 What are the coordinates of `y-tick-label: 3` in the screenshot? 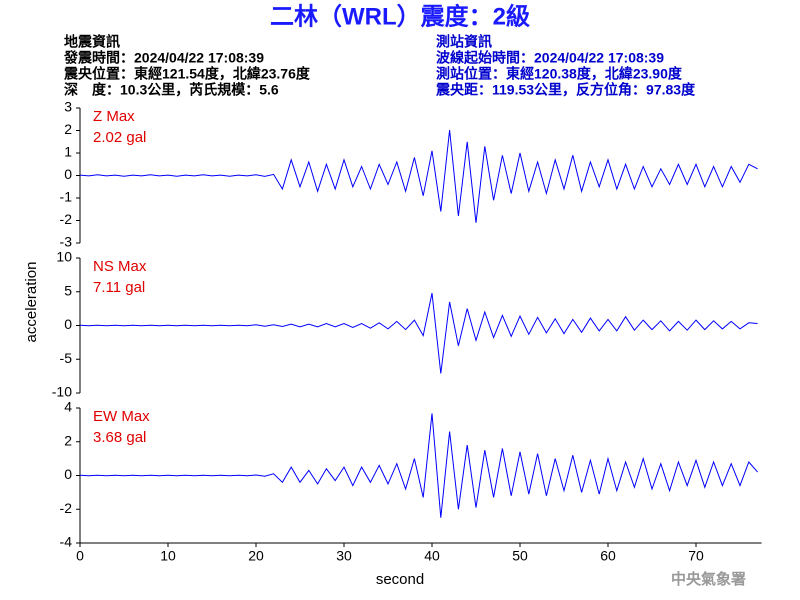 It's located at (68, 107).